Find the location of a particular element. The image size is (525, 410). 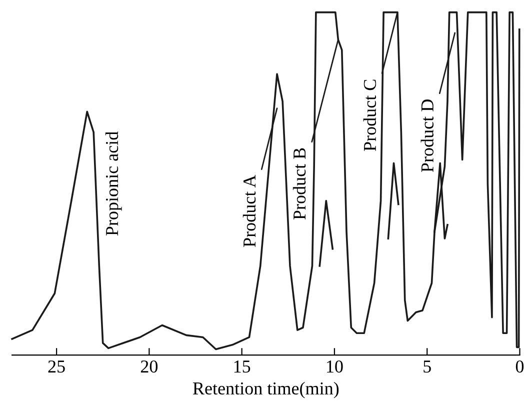

x-axis-title: Retention time(min) is located at coordinates (265, 390).